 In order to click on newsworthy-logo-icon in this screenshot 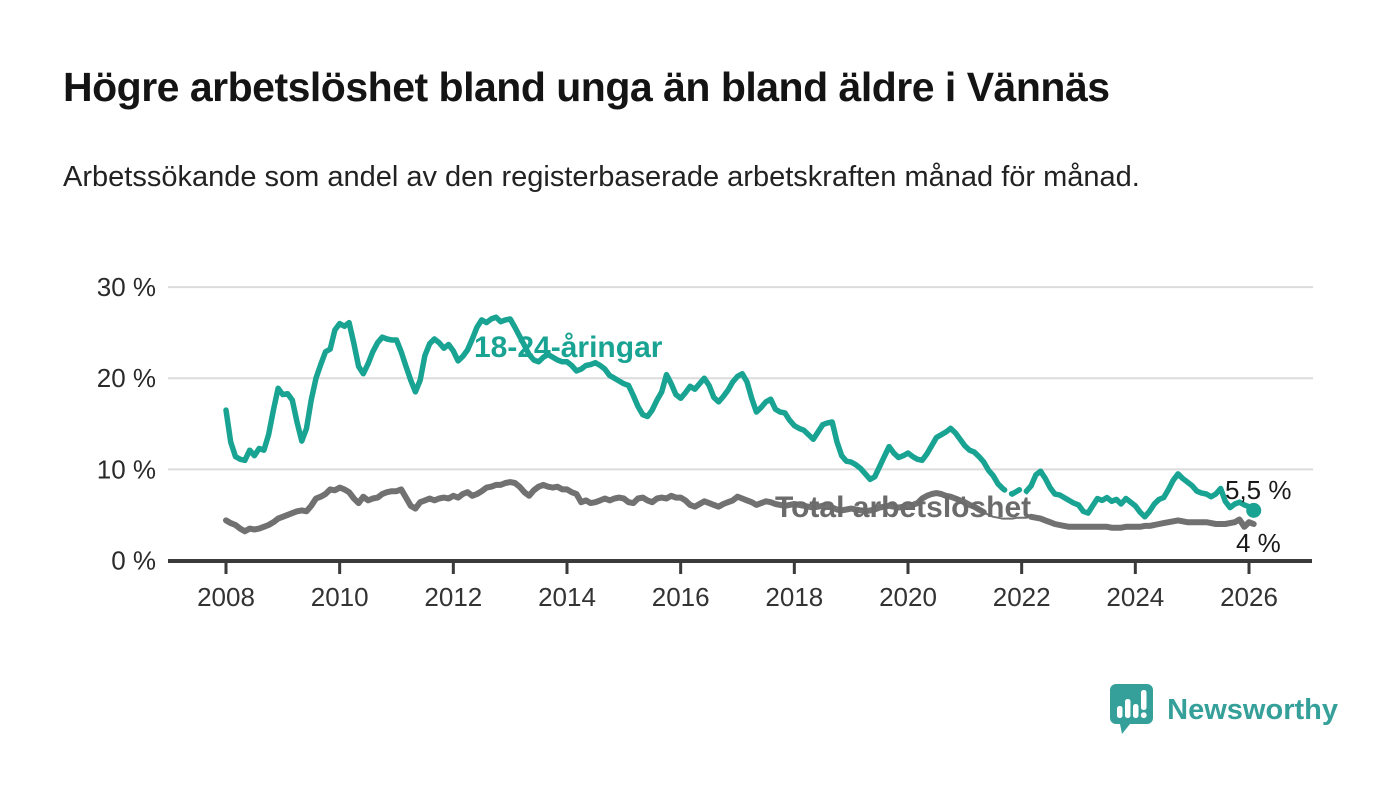, I will do `click(1132, 709)`.